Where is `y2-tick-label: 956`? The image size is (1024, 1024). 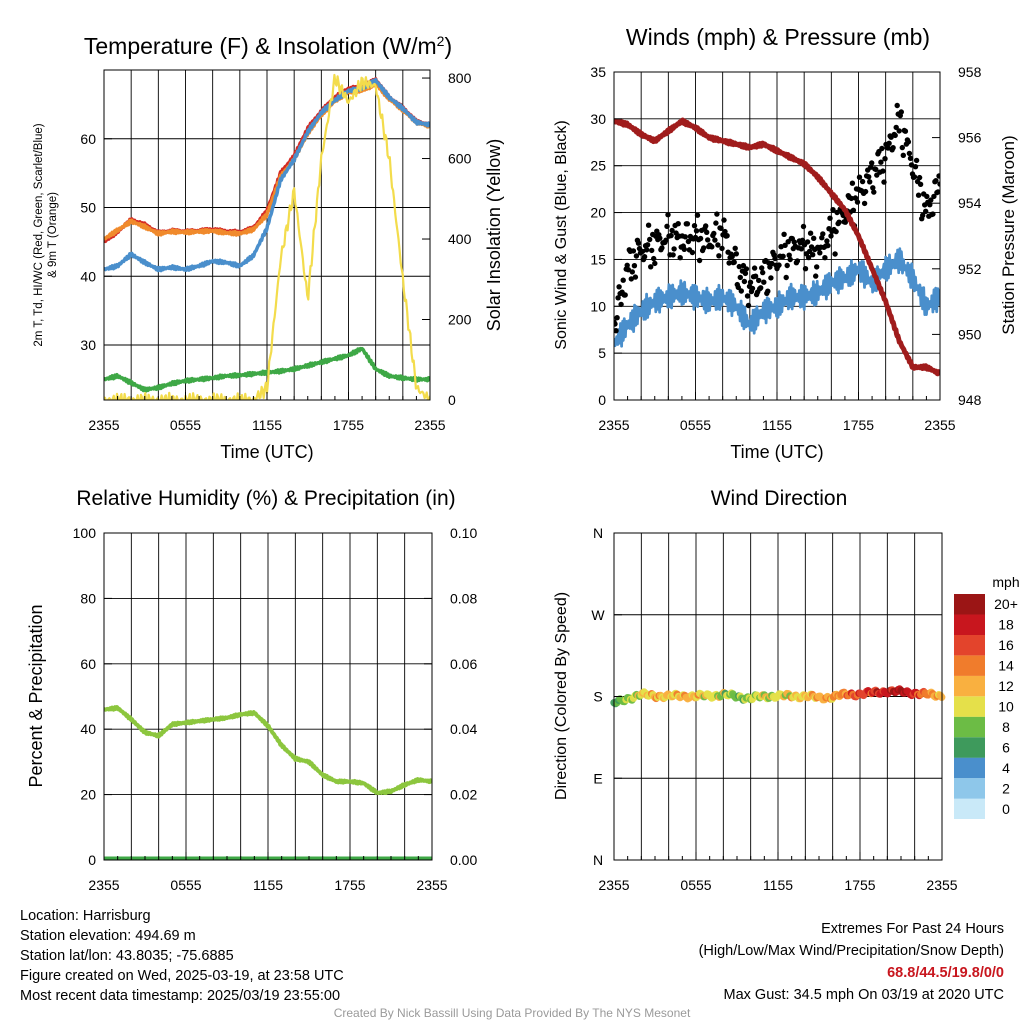
y2-tick-label: 956 is located at coordinates (970, 138).